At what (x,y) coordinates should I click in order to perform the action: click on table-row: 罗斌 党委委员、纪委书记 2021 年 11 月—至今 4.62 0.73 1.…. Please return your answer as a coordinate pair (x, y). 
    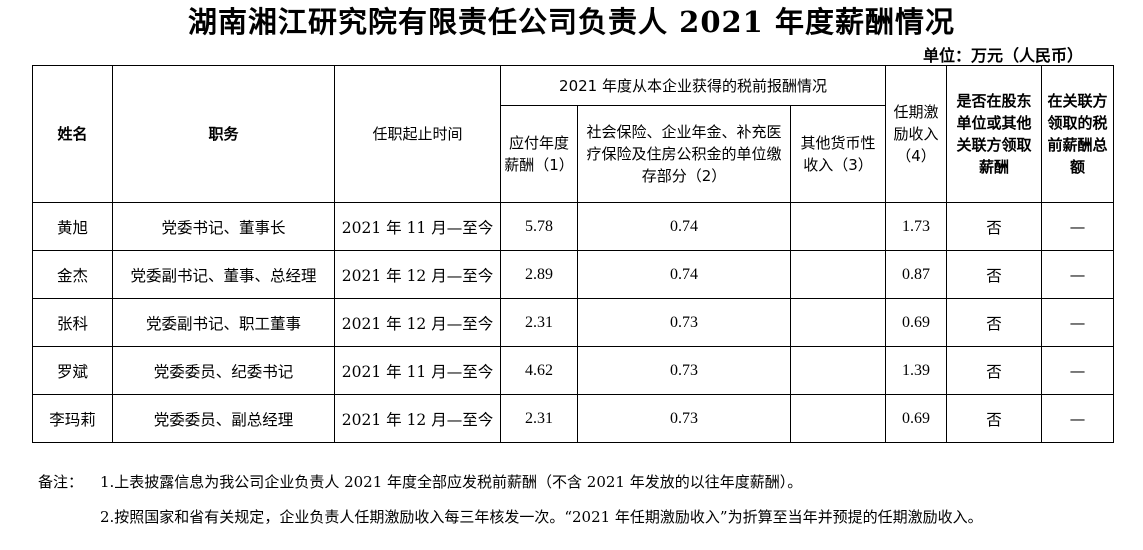
    Looking at the image, I should click on (573, 370).